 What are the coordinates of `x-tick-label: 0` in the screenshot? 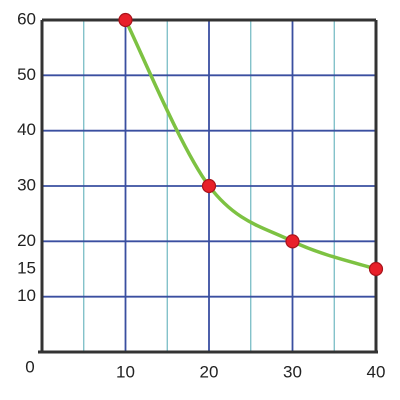 It's located at (29, 366).